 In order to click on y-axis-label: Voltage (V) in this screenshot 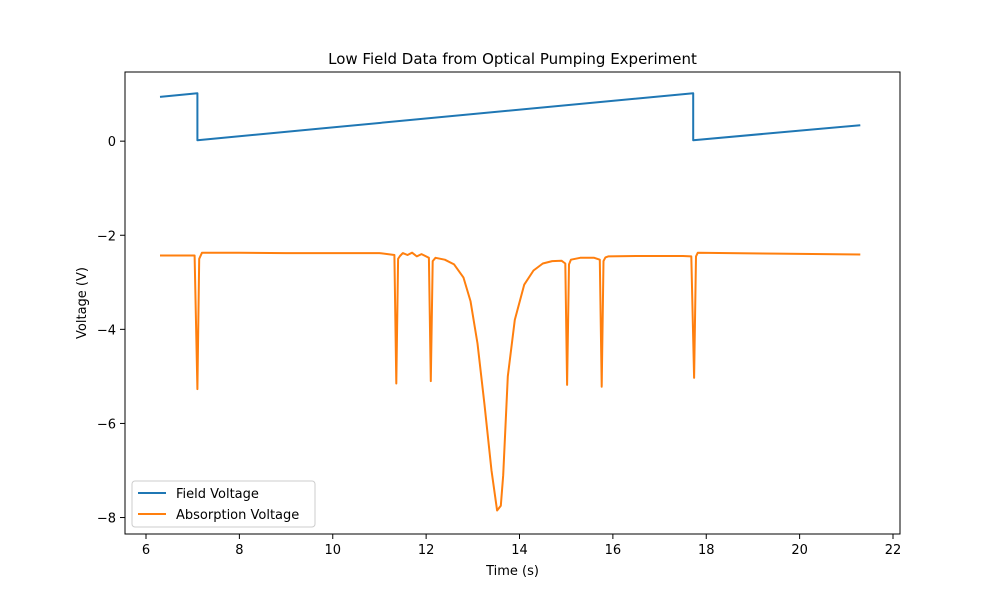, I will do `click(82, 303)`.